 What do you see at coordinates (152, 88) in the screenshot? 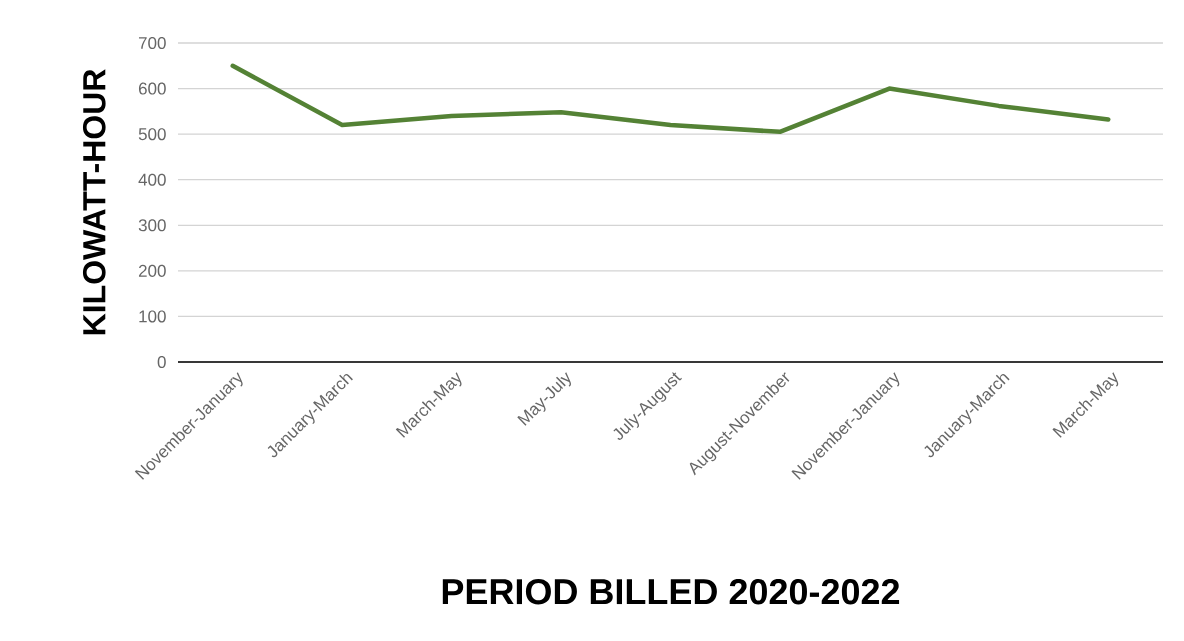
I see `y-tick-label: 600` at bounding box center [152, 88].